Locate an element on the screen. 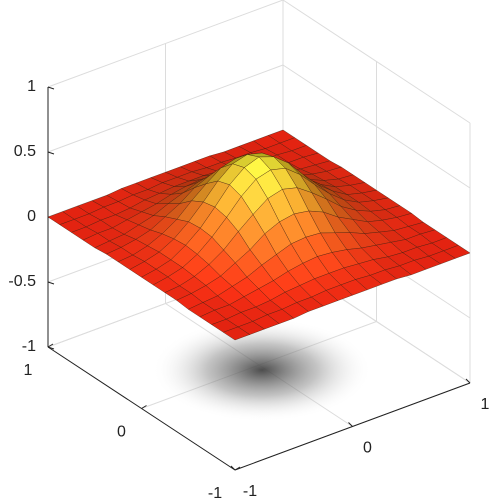 This screenshot has height=503, width=491. z-tick-label: 0 is located at coordinates (31, 216).